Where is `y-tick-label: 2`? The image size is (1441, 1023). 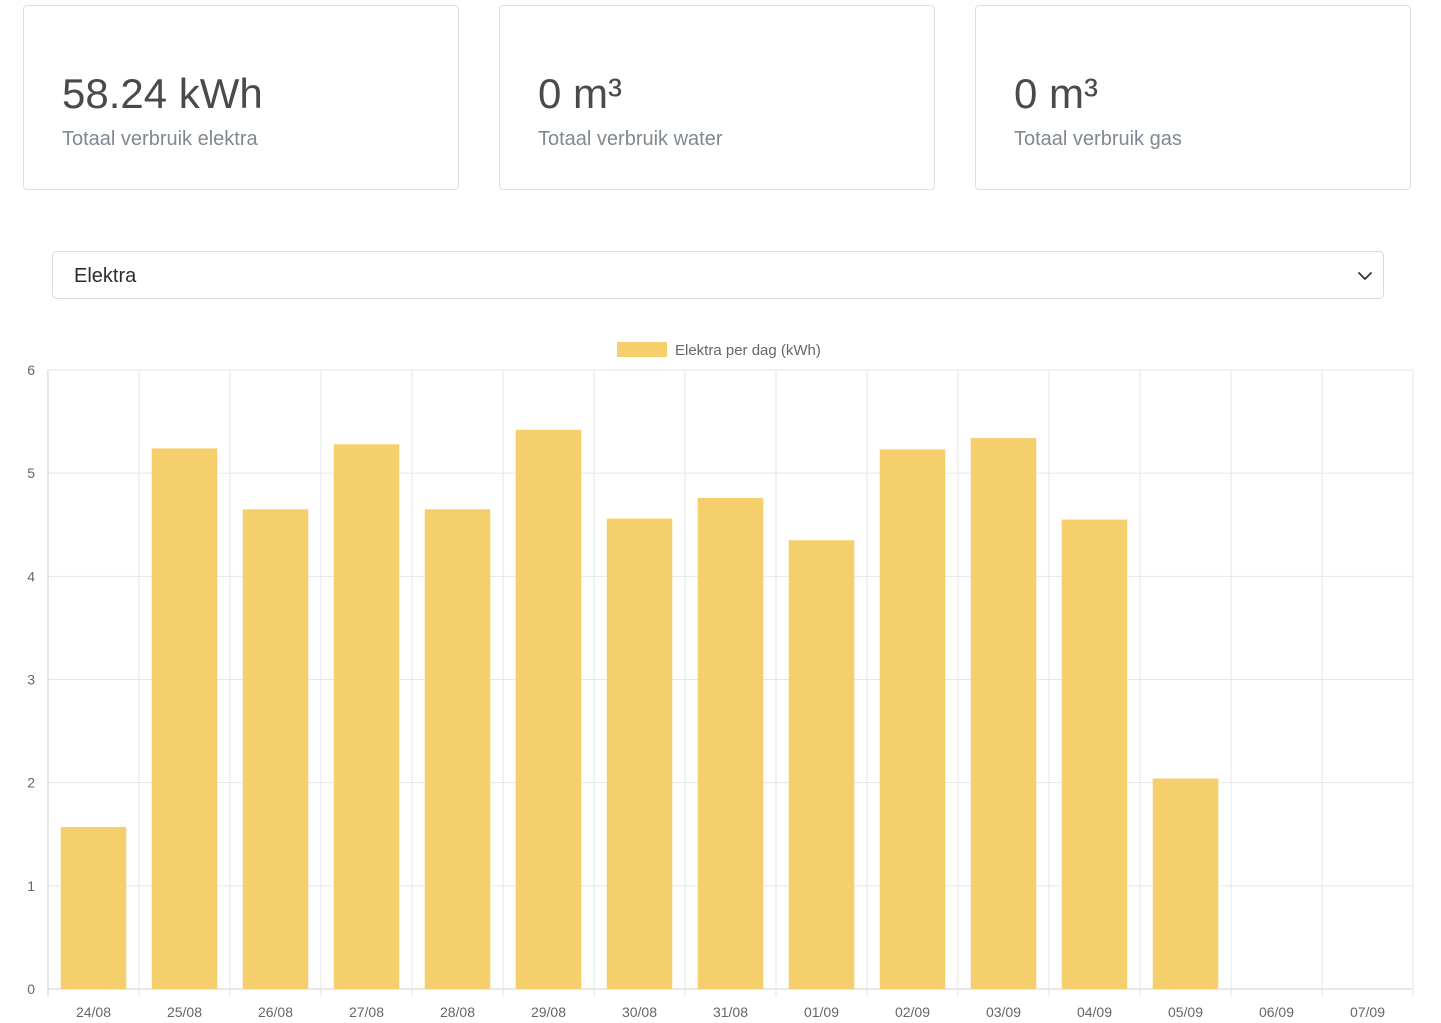 y-tick-label: 2 is located at coordinates (31, 783).